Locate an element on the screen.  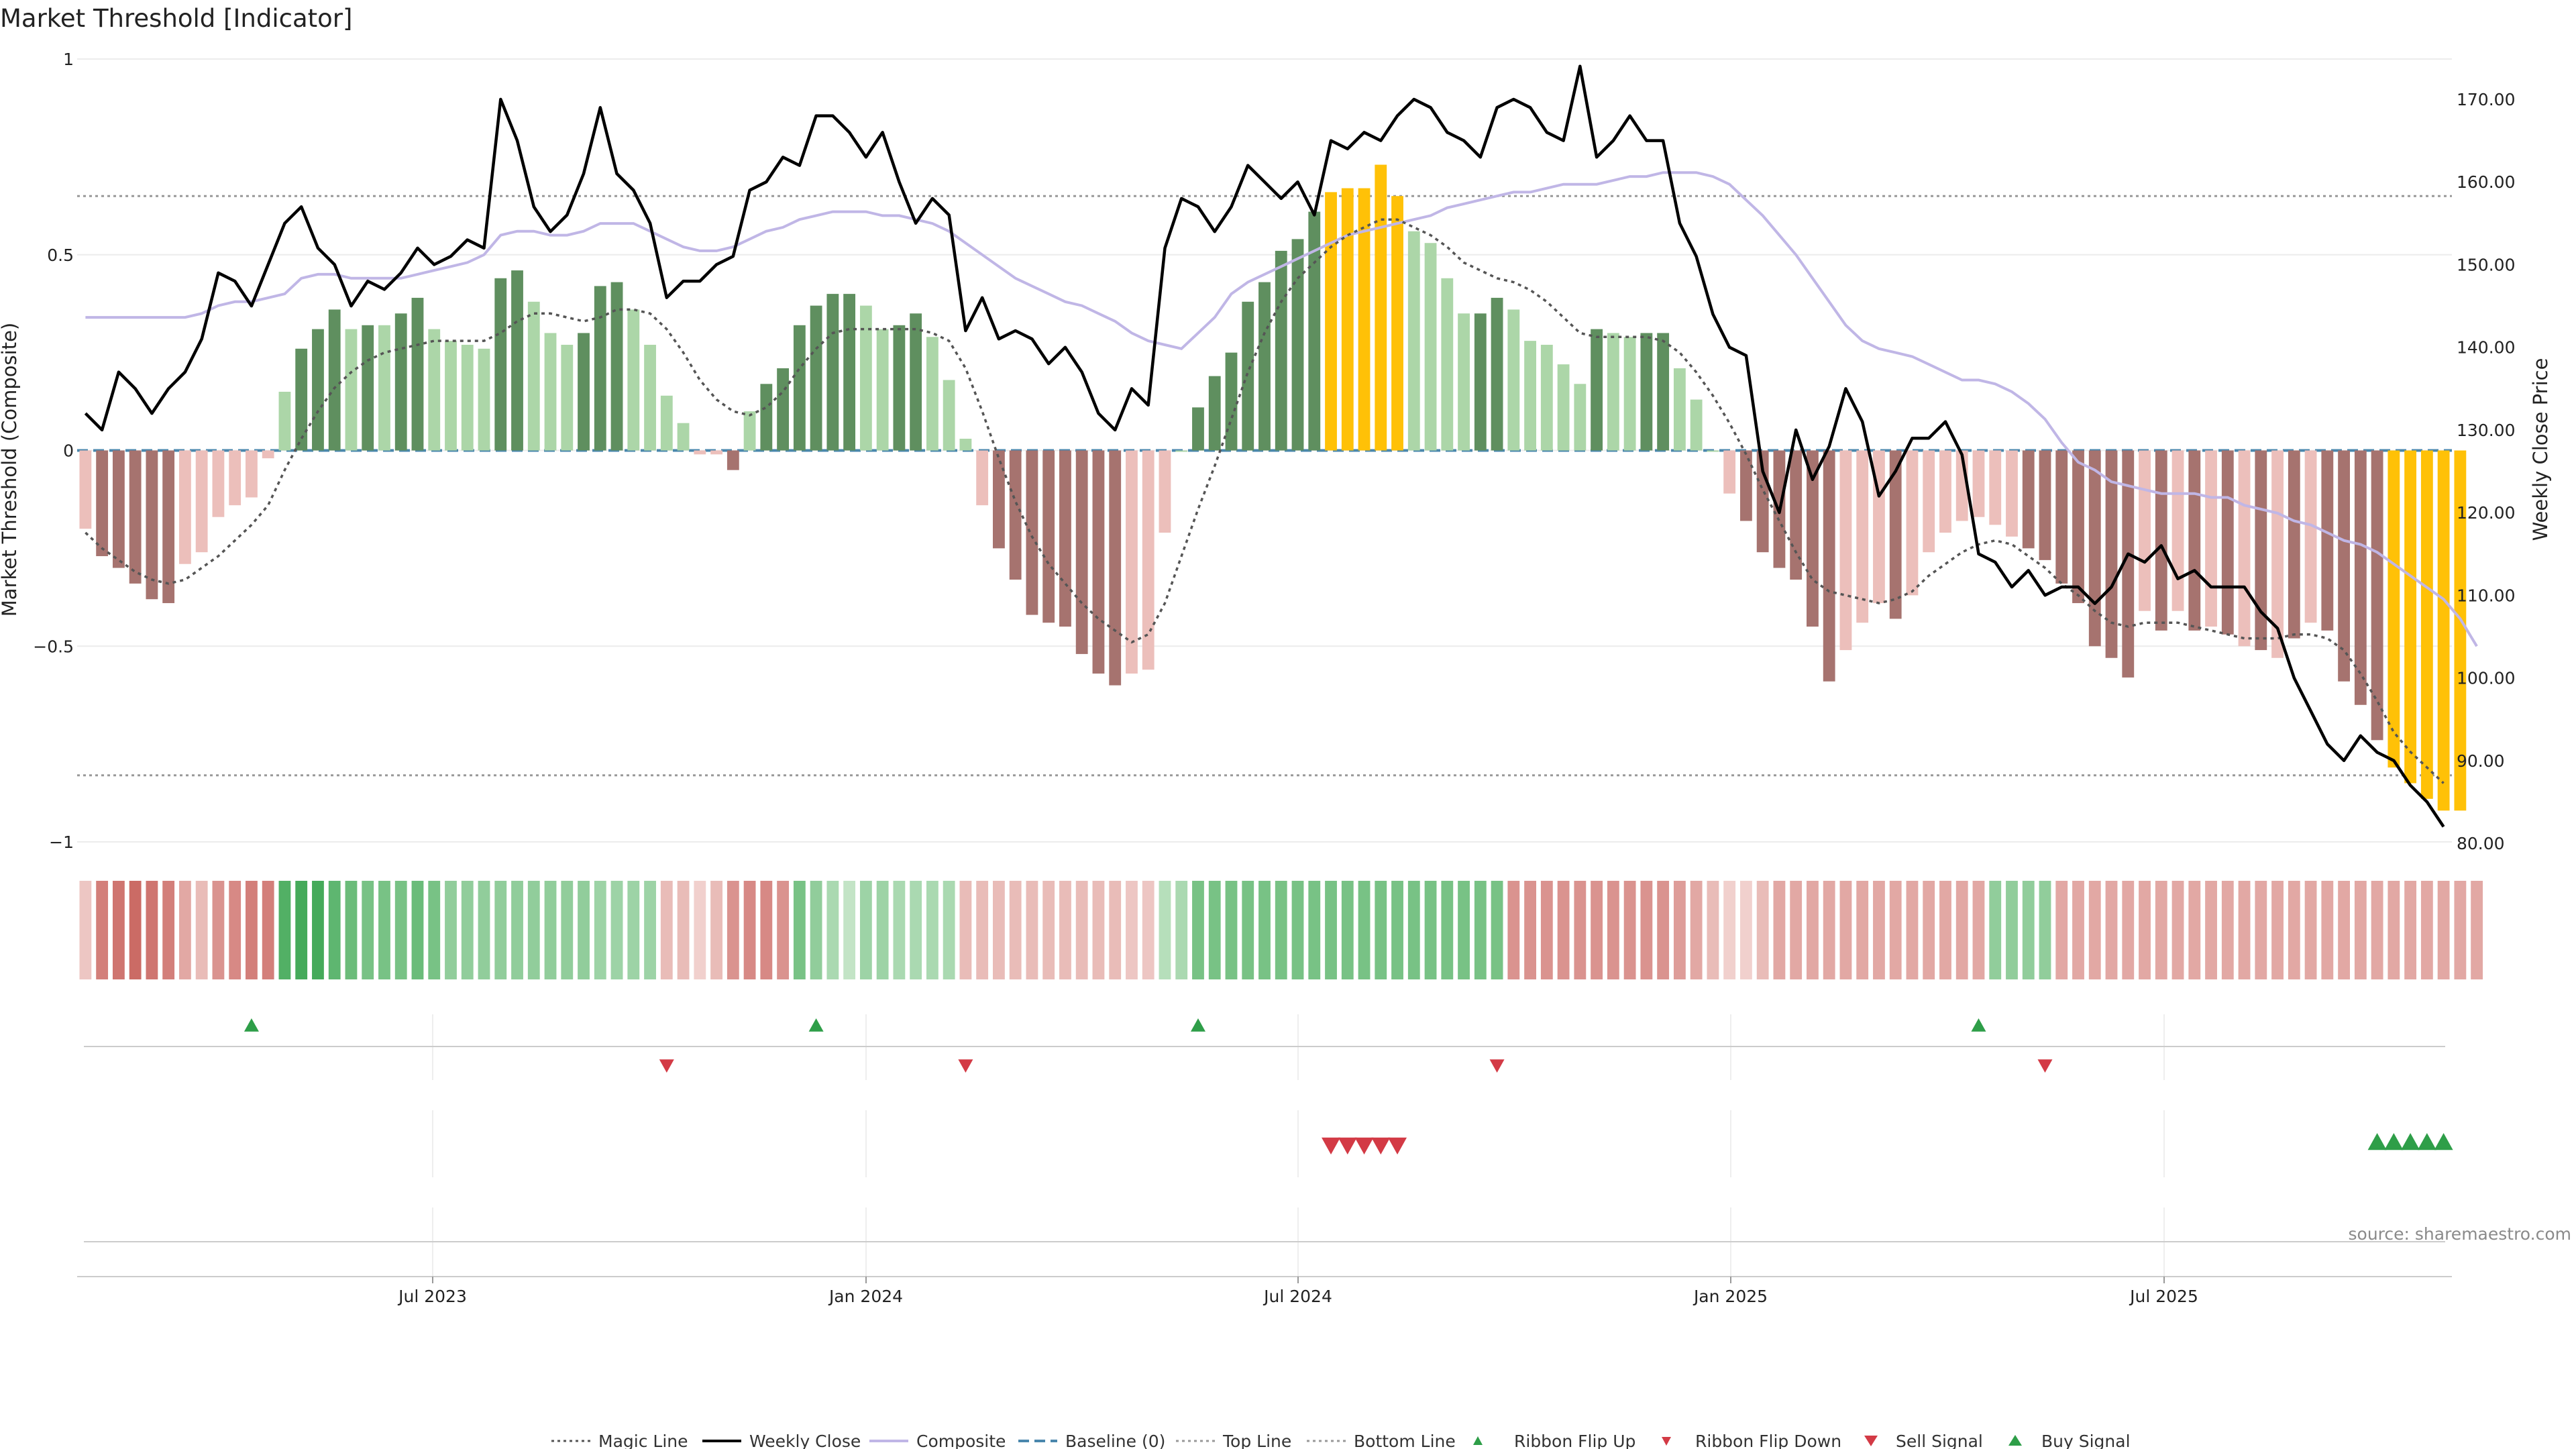
left-tick-label: −1 is located at coordinates (61, 842).